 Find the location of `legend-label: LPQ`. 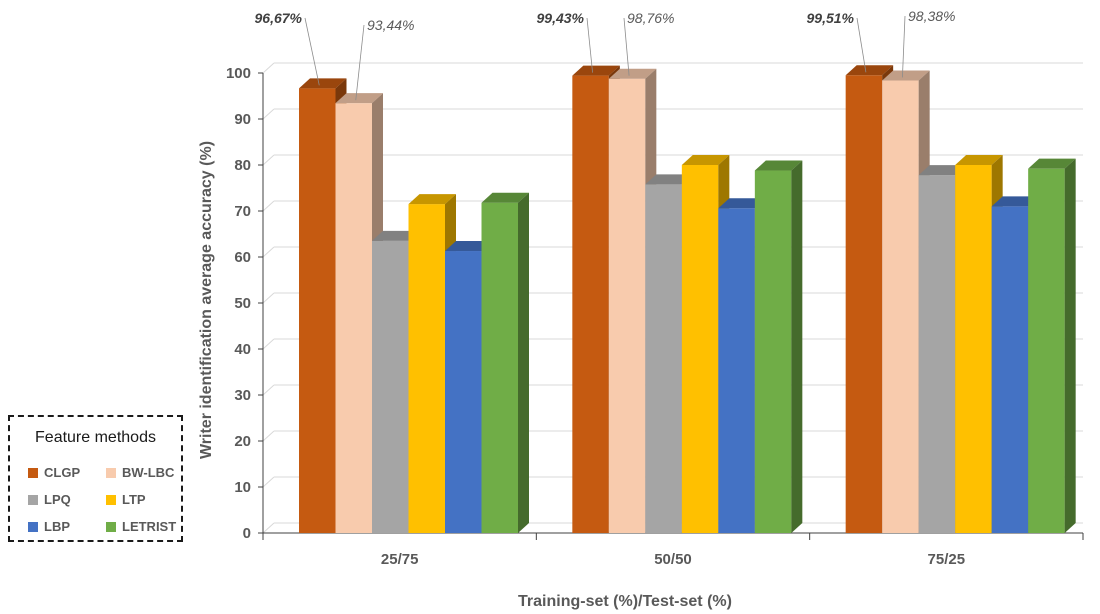

legend-label: LPQ is located at coordinates (57, 499).